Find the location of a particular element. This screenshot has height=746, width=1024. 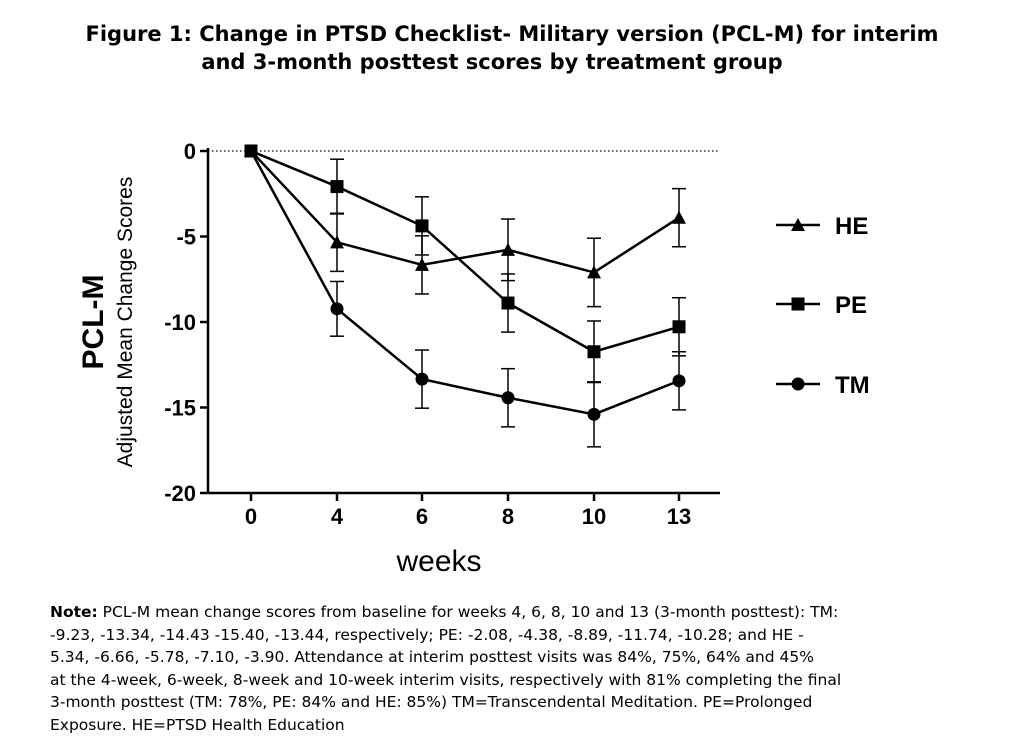

y-tick-label: -5 is located at coordinates (186, 237).